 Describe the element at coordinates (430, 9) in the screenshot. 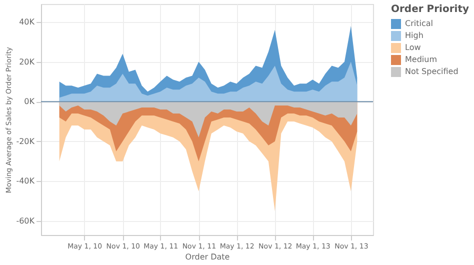

I see `legend-title: Order Priority` at that location.